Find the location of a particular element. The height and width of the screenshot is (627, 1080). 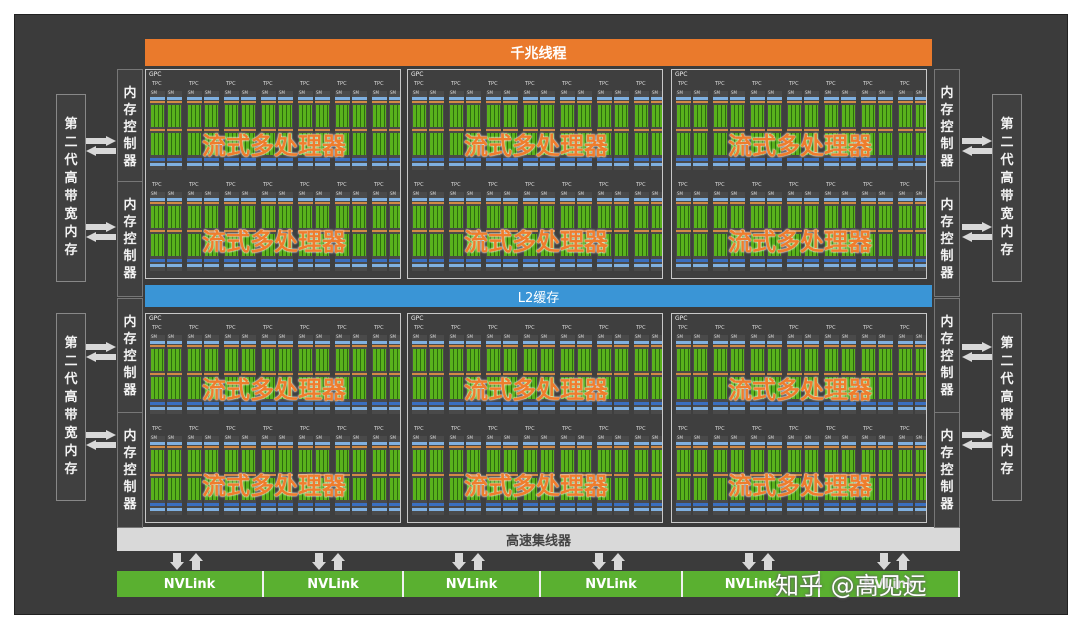

nvlink-arrows is located at coordinates (758, 561).